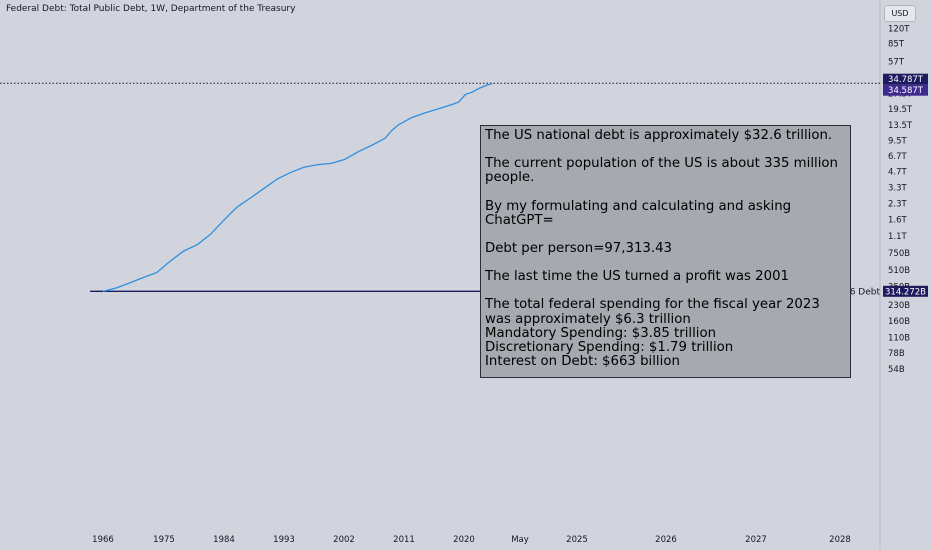 This screenshot has width=932, height=550. I want to click on price-badge-baseline: 314.272B, so click(905, 291).